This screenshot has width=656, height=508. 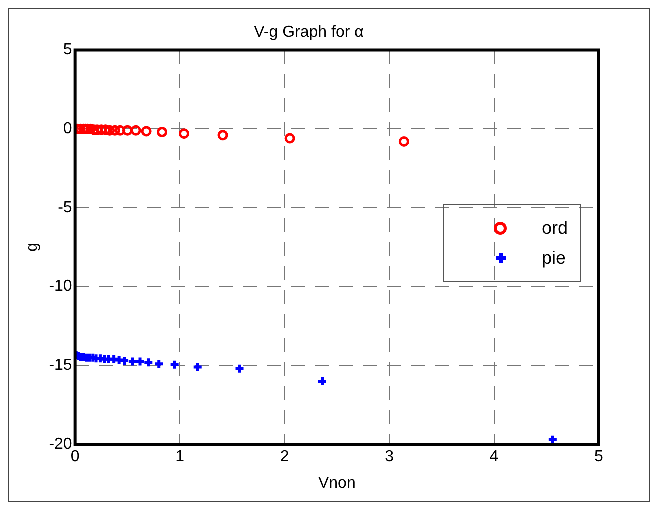 What do you see at coordinates (180, 457) in the screenshot?
I see `x-tick-label: 1` at bounding box center [180, 457].